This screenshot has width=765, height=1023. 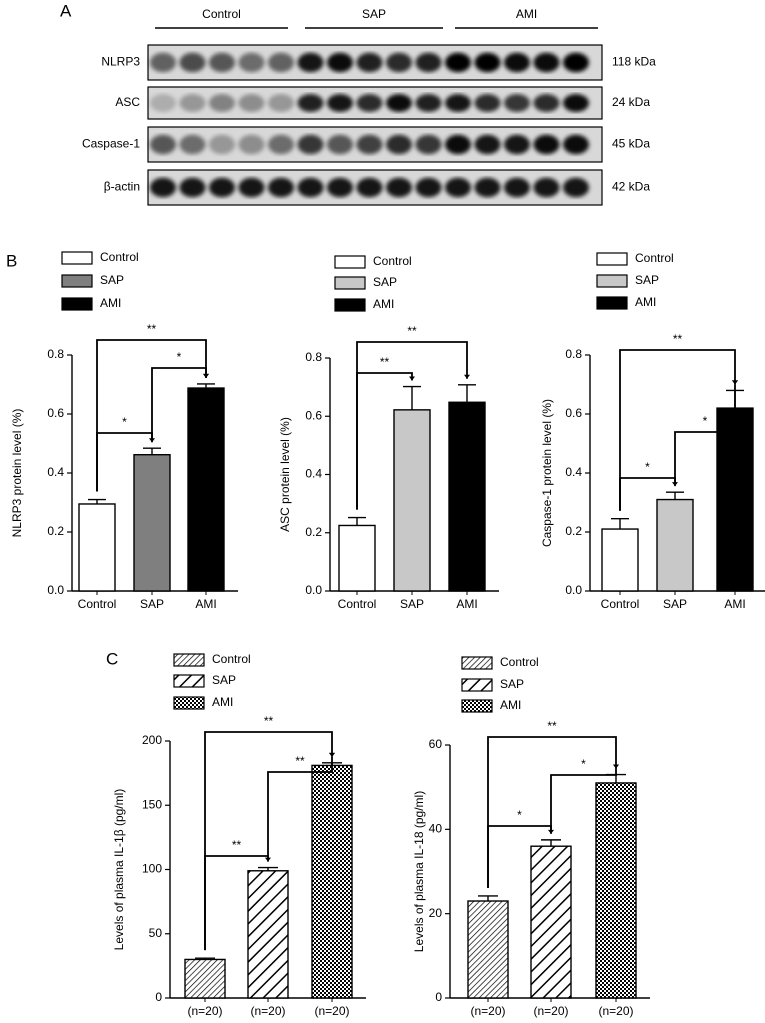 What do you see at coordinates (634, 62) in the screenshot?
I see `size-label: 118 kDa` at bounding box center [634, 62].